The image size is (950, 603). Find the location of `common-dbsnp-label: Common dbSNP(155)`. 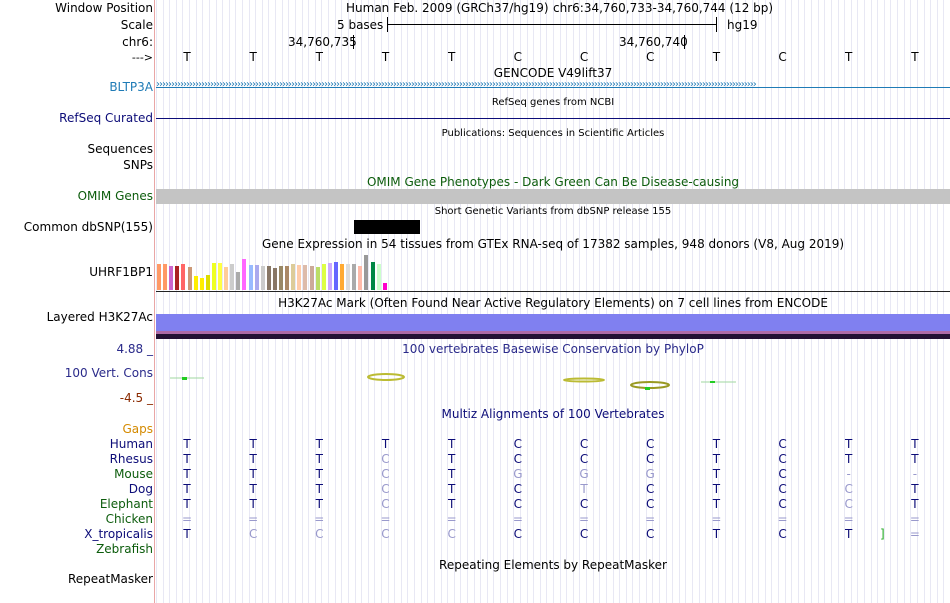

common-dbsnp-label: Common dbSNP(155) is located at coordinates (88, 227).